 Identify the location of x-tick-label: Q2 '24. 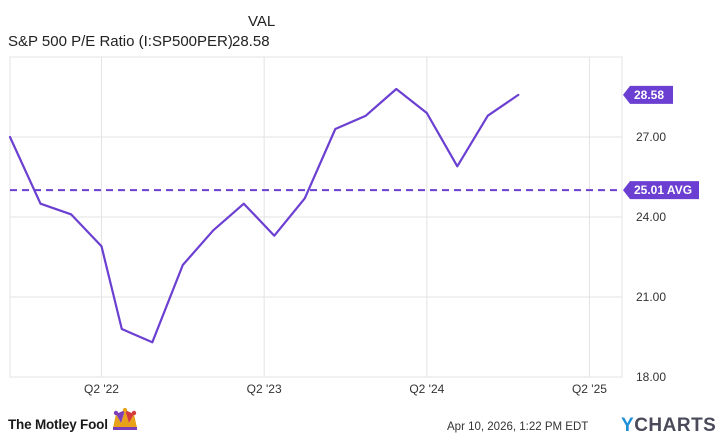
(426, 389).